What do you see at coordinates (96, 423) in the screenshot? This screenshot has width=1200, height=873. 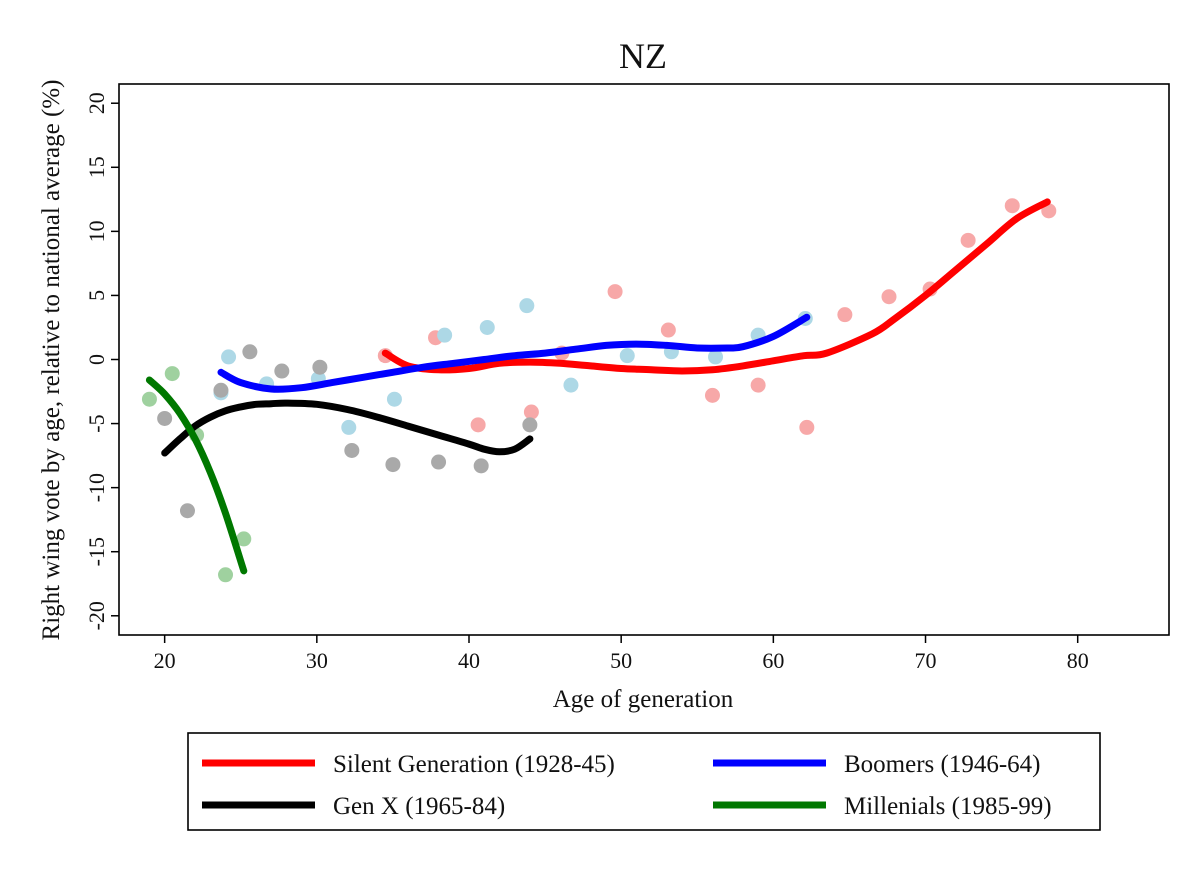 I see `y-tick-label: -5` at bounding box center [96, 423].